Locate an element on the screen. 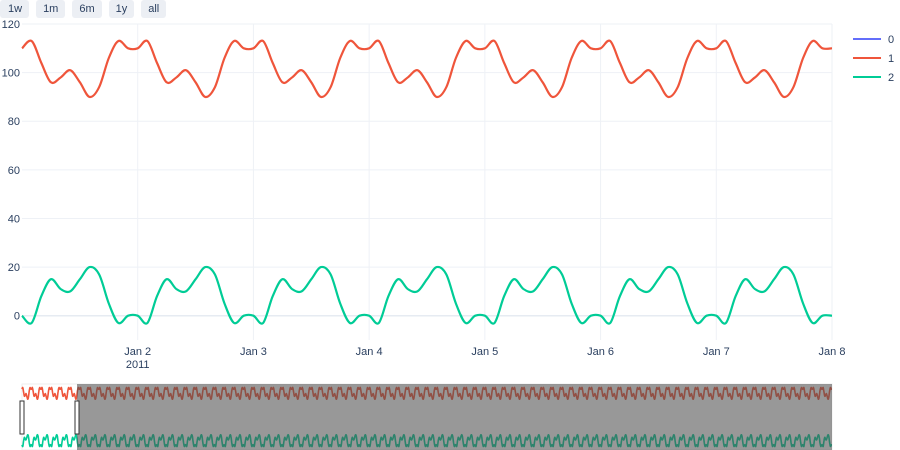 The image size is (900, 450). y-tick-label: 100 is located at coordinates (11, 74).